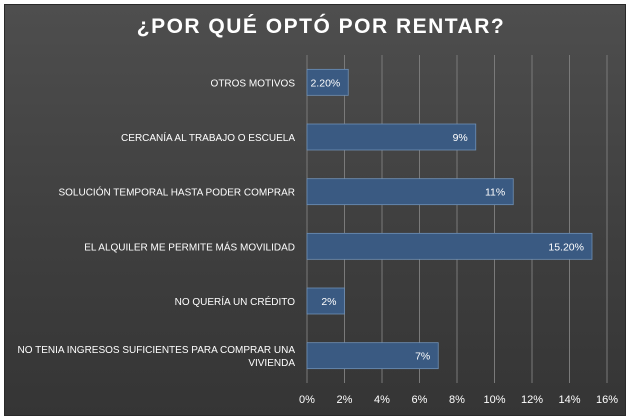 Image resolution: width=632 pixels, height=419 pixels. Describe the element at coordinates (208, 137) in the screenshot. I see `category-label: CERCANÍA AL TRABAJO O ESCUELA` at that location.